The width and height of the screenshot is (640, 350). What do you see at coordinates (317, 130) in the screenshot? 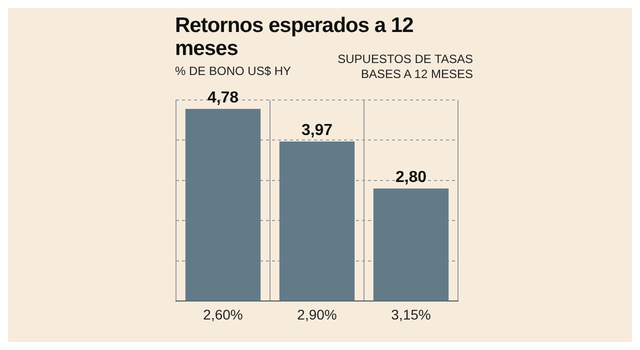
I see `data-label: 3,97` at bounding box center [317, 130].